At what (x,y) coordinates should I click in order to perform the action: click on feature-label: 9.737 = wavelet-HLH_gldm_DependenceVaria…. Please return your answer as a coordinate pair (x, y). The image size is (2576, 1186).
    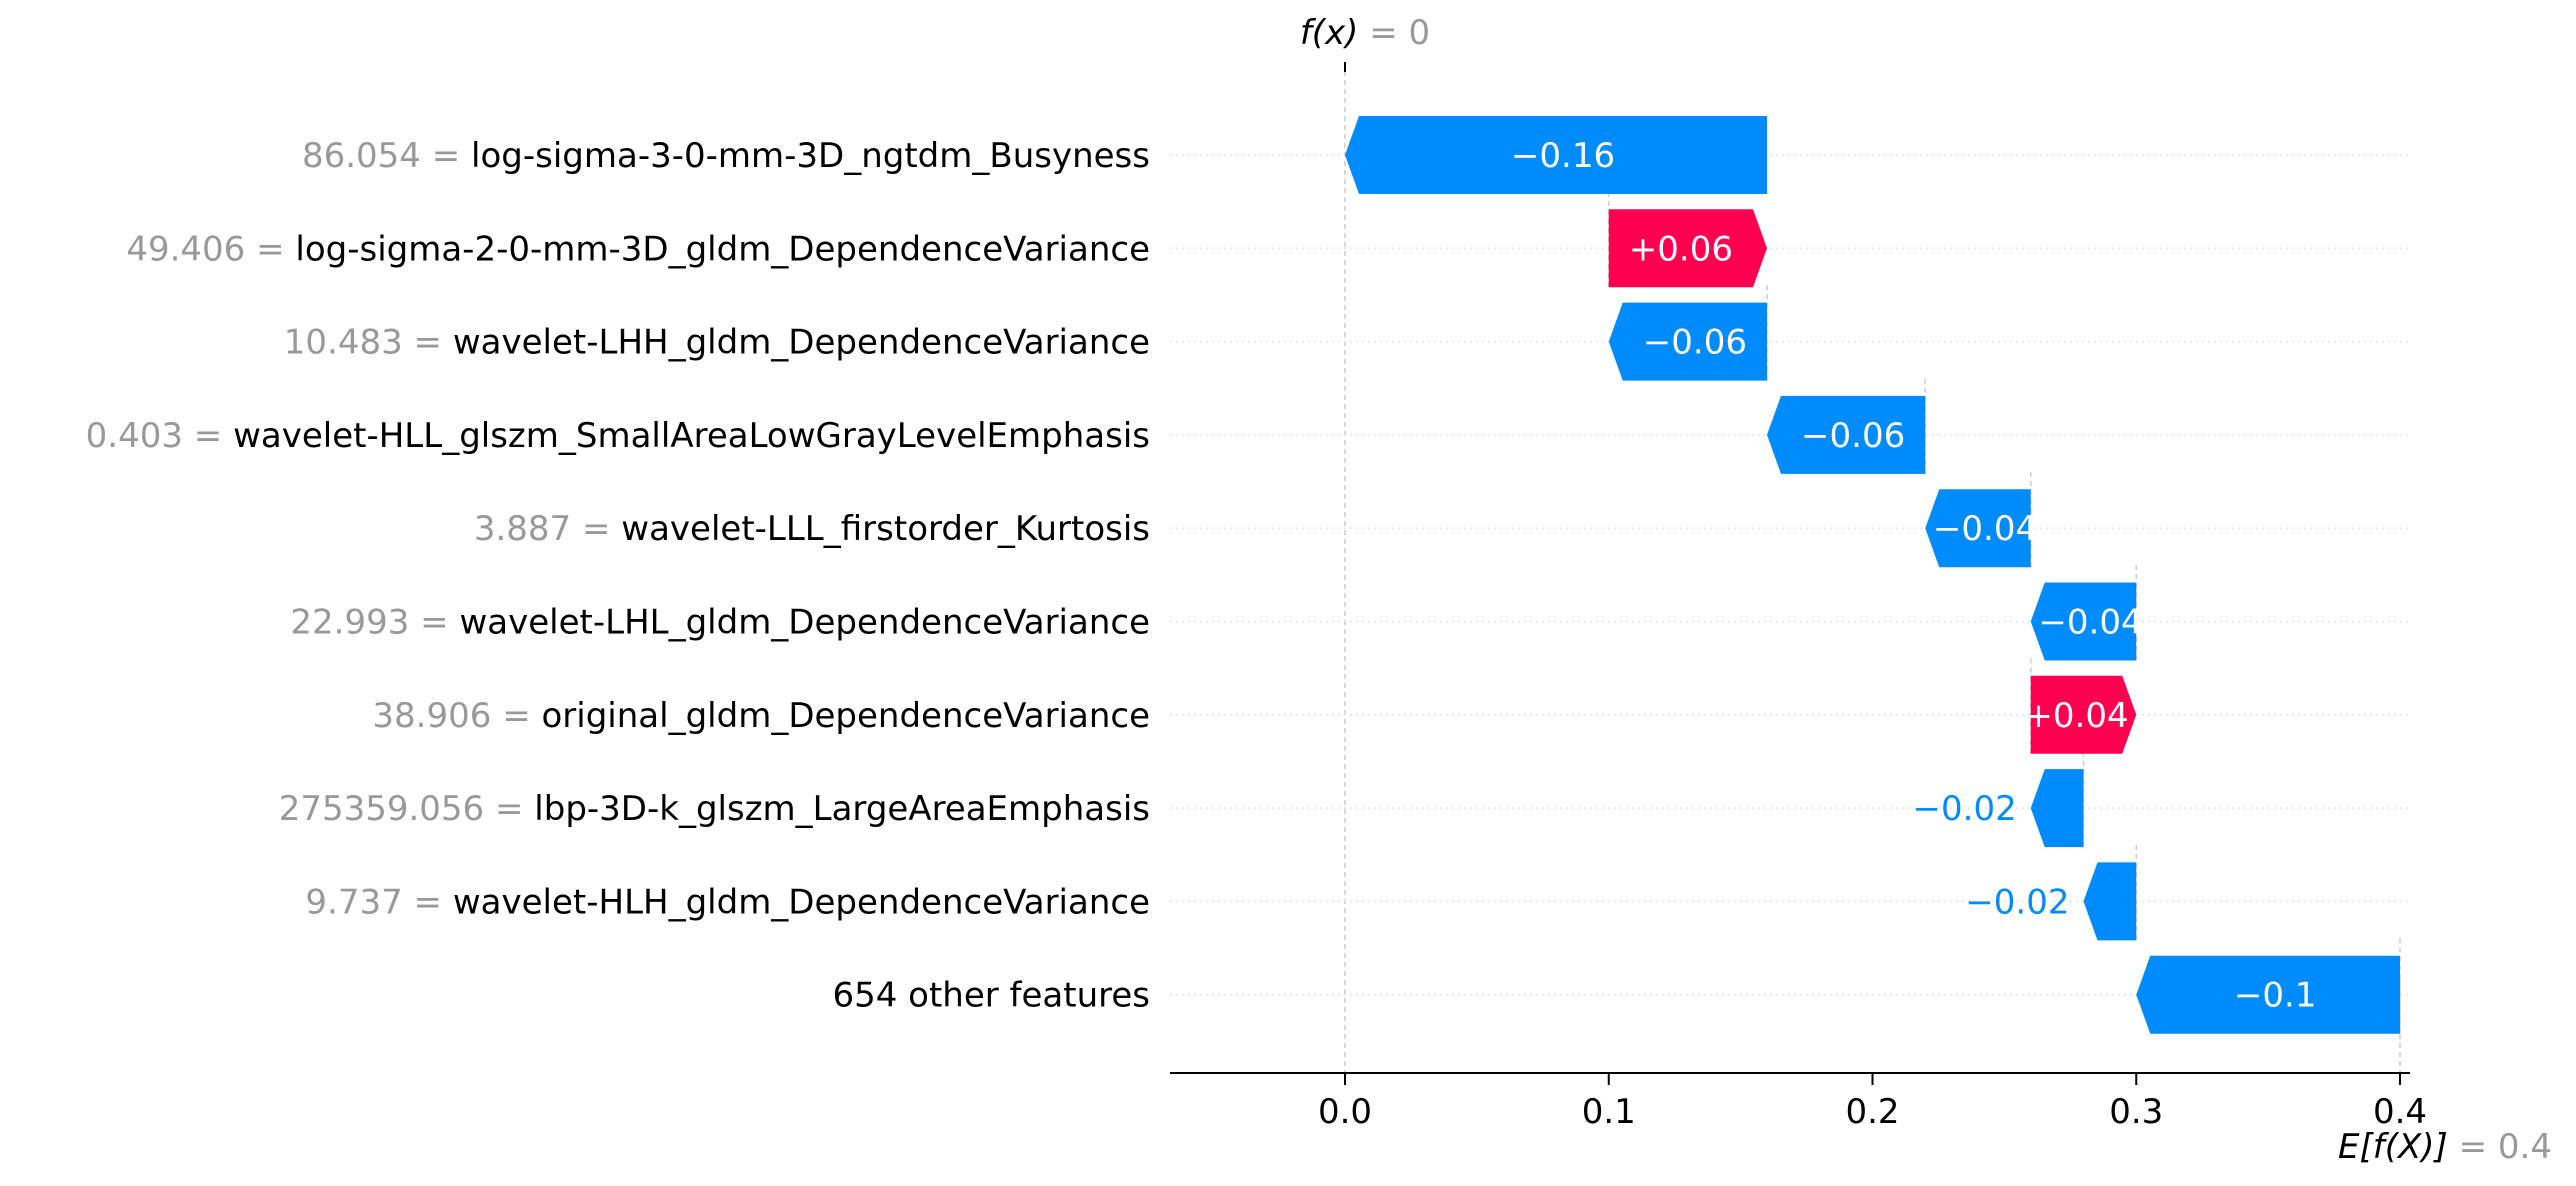
    Looking at the image, I should click on (727, 902).